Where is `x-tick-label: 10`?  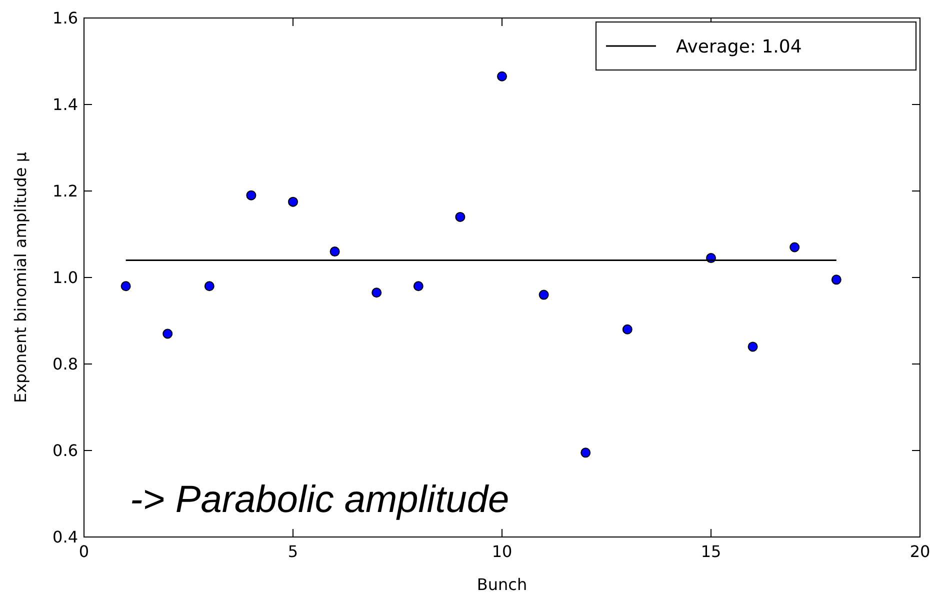 x-tick-label: 10 is located at coordinates (502, 551).